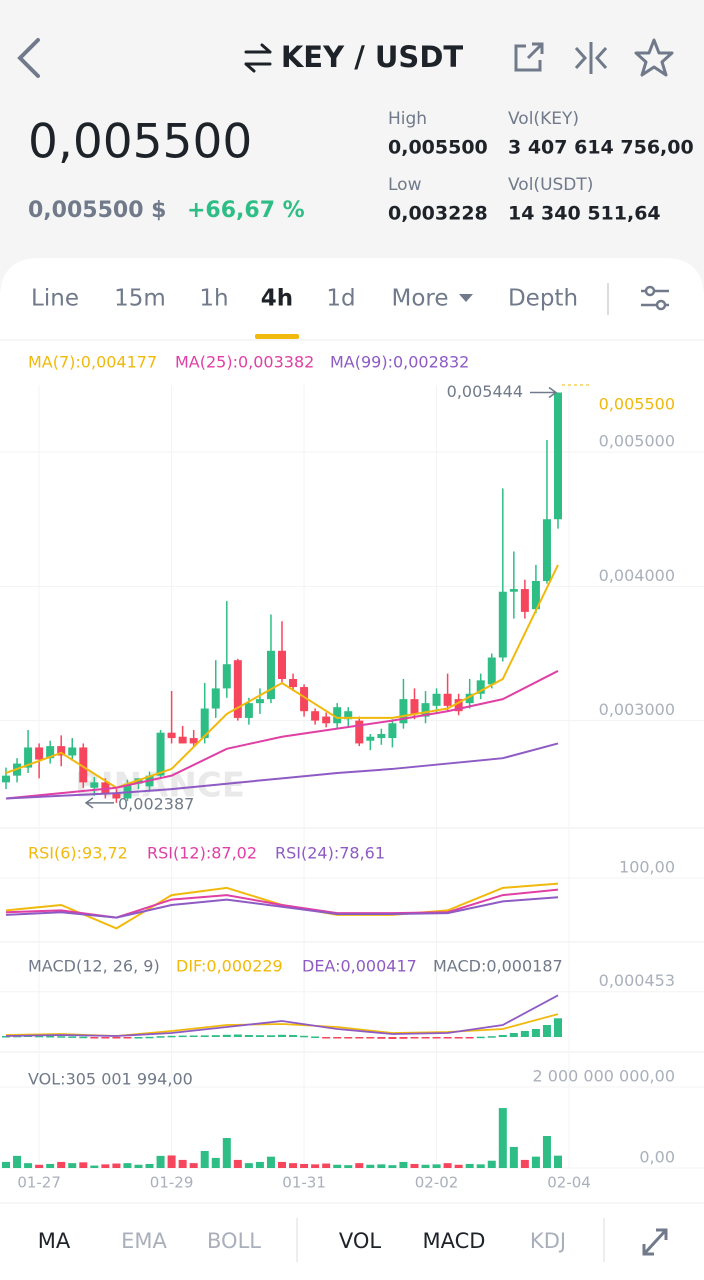  What do you see at coordinates (657, 1157) in the screenshot?
I see `y-tick-label: 0,00` at bounding box center [657, 1157].